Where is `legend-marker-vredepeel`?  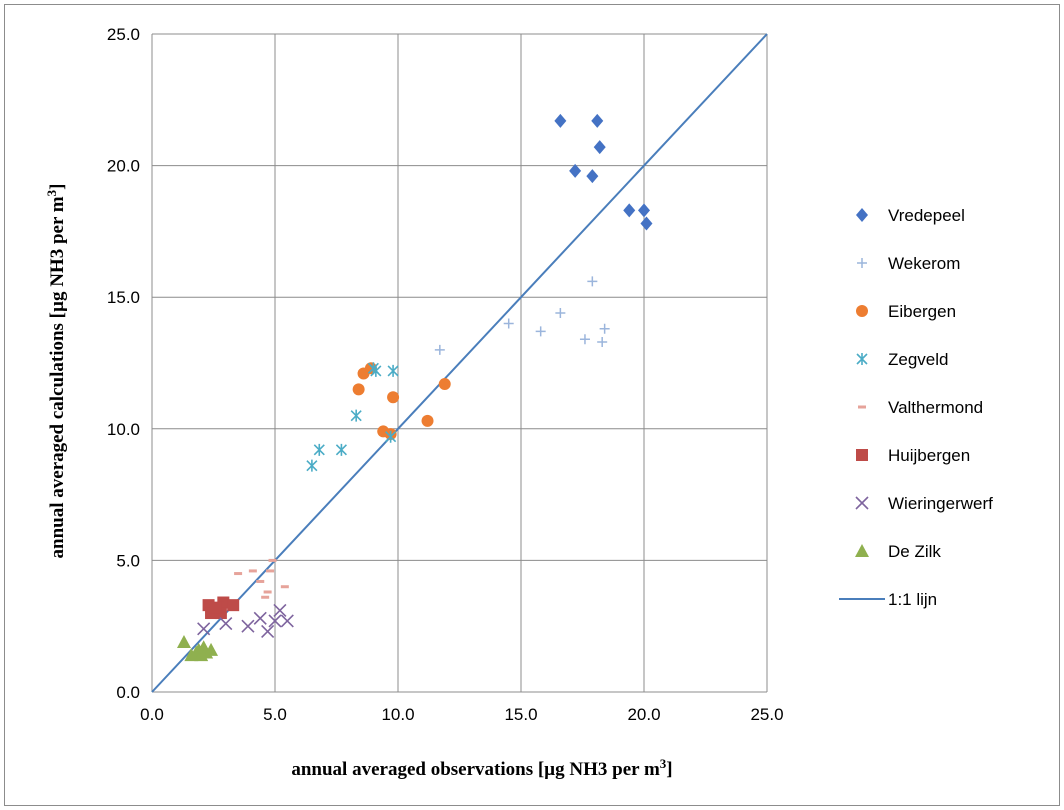 legend-marker-vredepeel is located at coordinates (862, 215).